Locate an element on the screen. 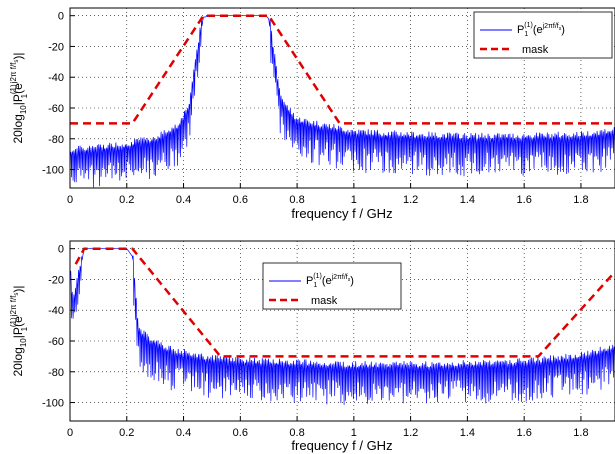 This screenshot has width=615, height=454. bottom-legend-series-label: P1(1)(ej2πf/fs) is located at coordinates (330, 281).